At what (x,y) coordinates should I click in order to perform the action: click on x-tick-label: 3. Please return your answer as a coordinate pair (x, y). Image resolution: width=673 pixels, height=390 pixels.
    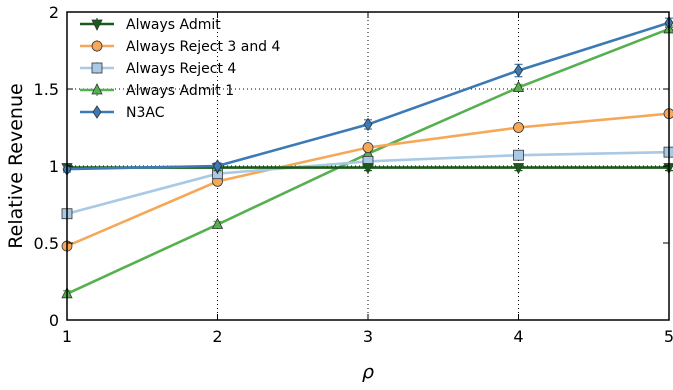
    Looking at the image, I should click on (368, 336).